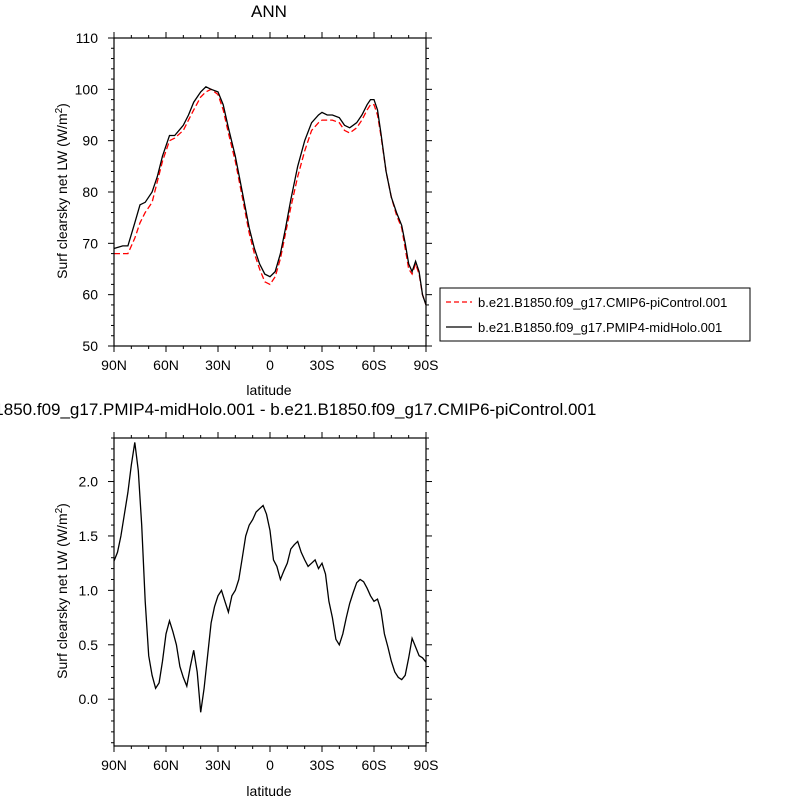  Describe the element at coordinates (90, 141) in the screenshot. I see `y-tick-label: 90` at that location.